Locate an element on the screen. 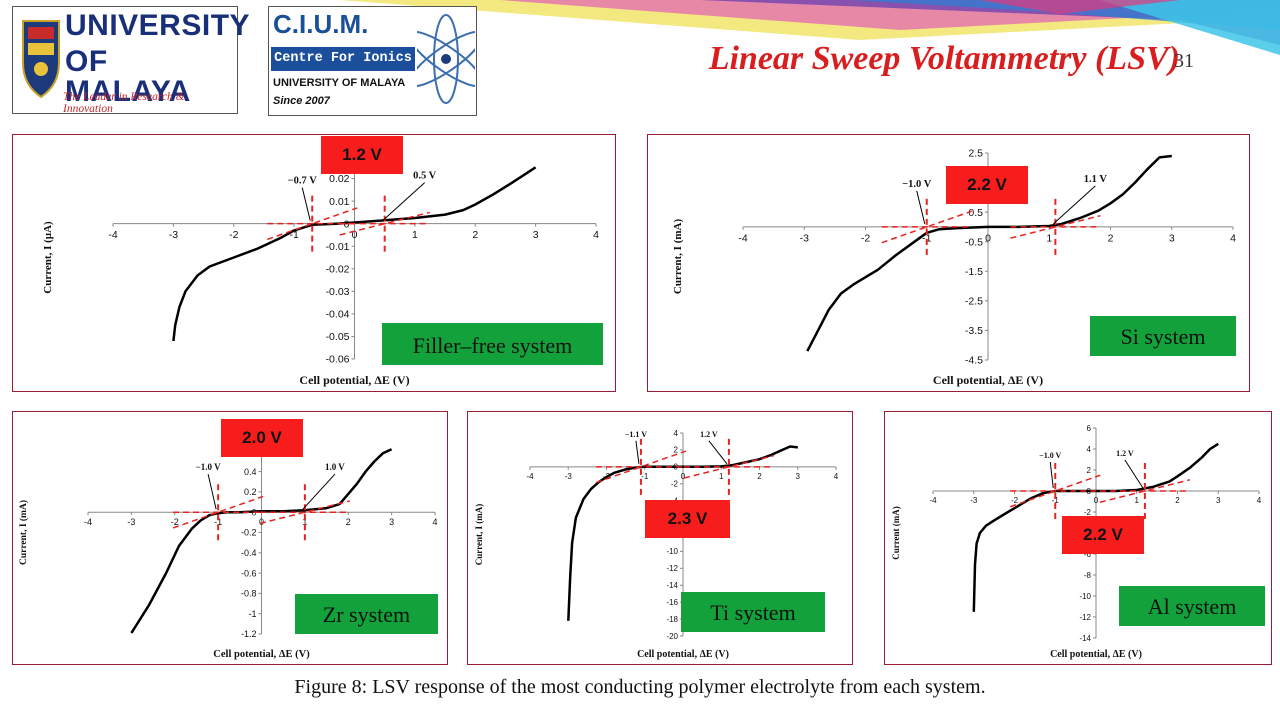  header-decoration is located at coordinates (810, 27).